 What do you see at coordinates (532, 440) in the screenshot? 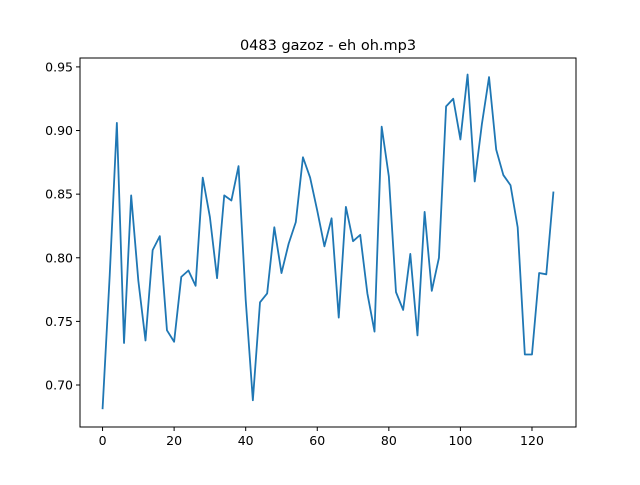
I see `x-tick-label: 120` at bounding box center [532, 440].